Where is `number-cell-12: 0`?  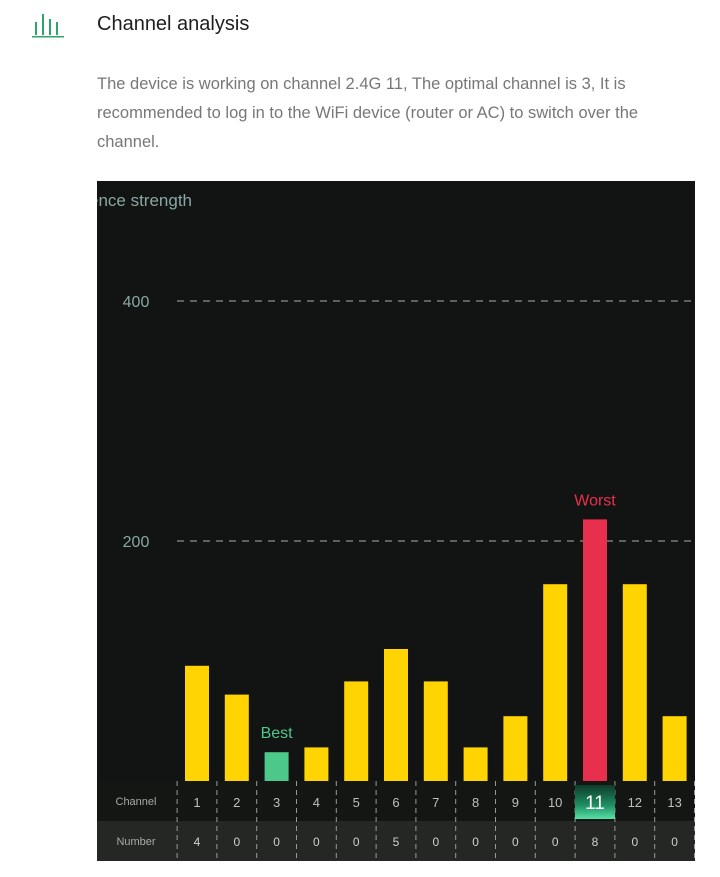
number-cell-12: 0 is located at coordinates (634, 842).